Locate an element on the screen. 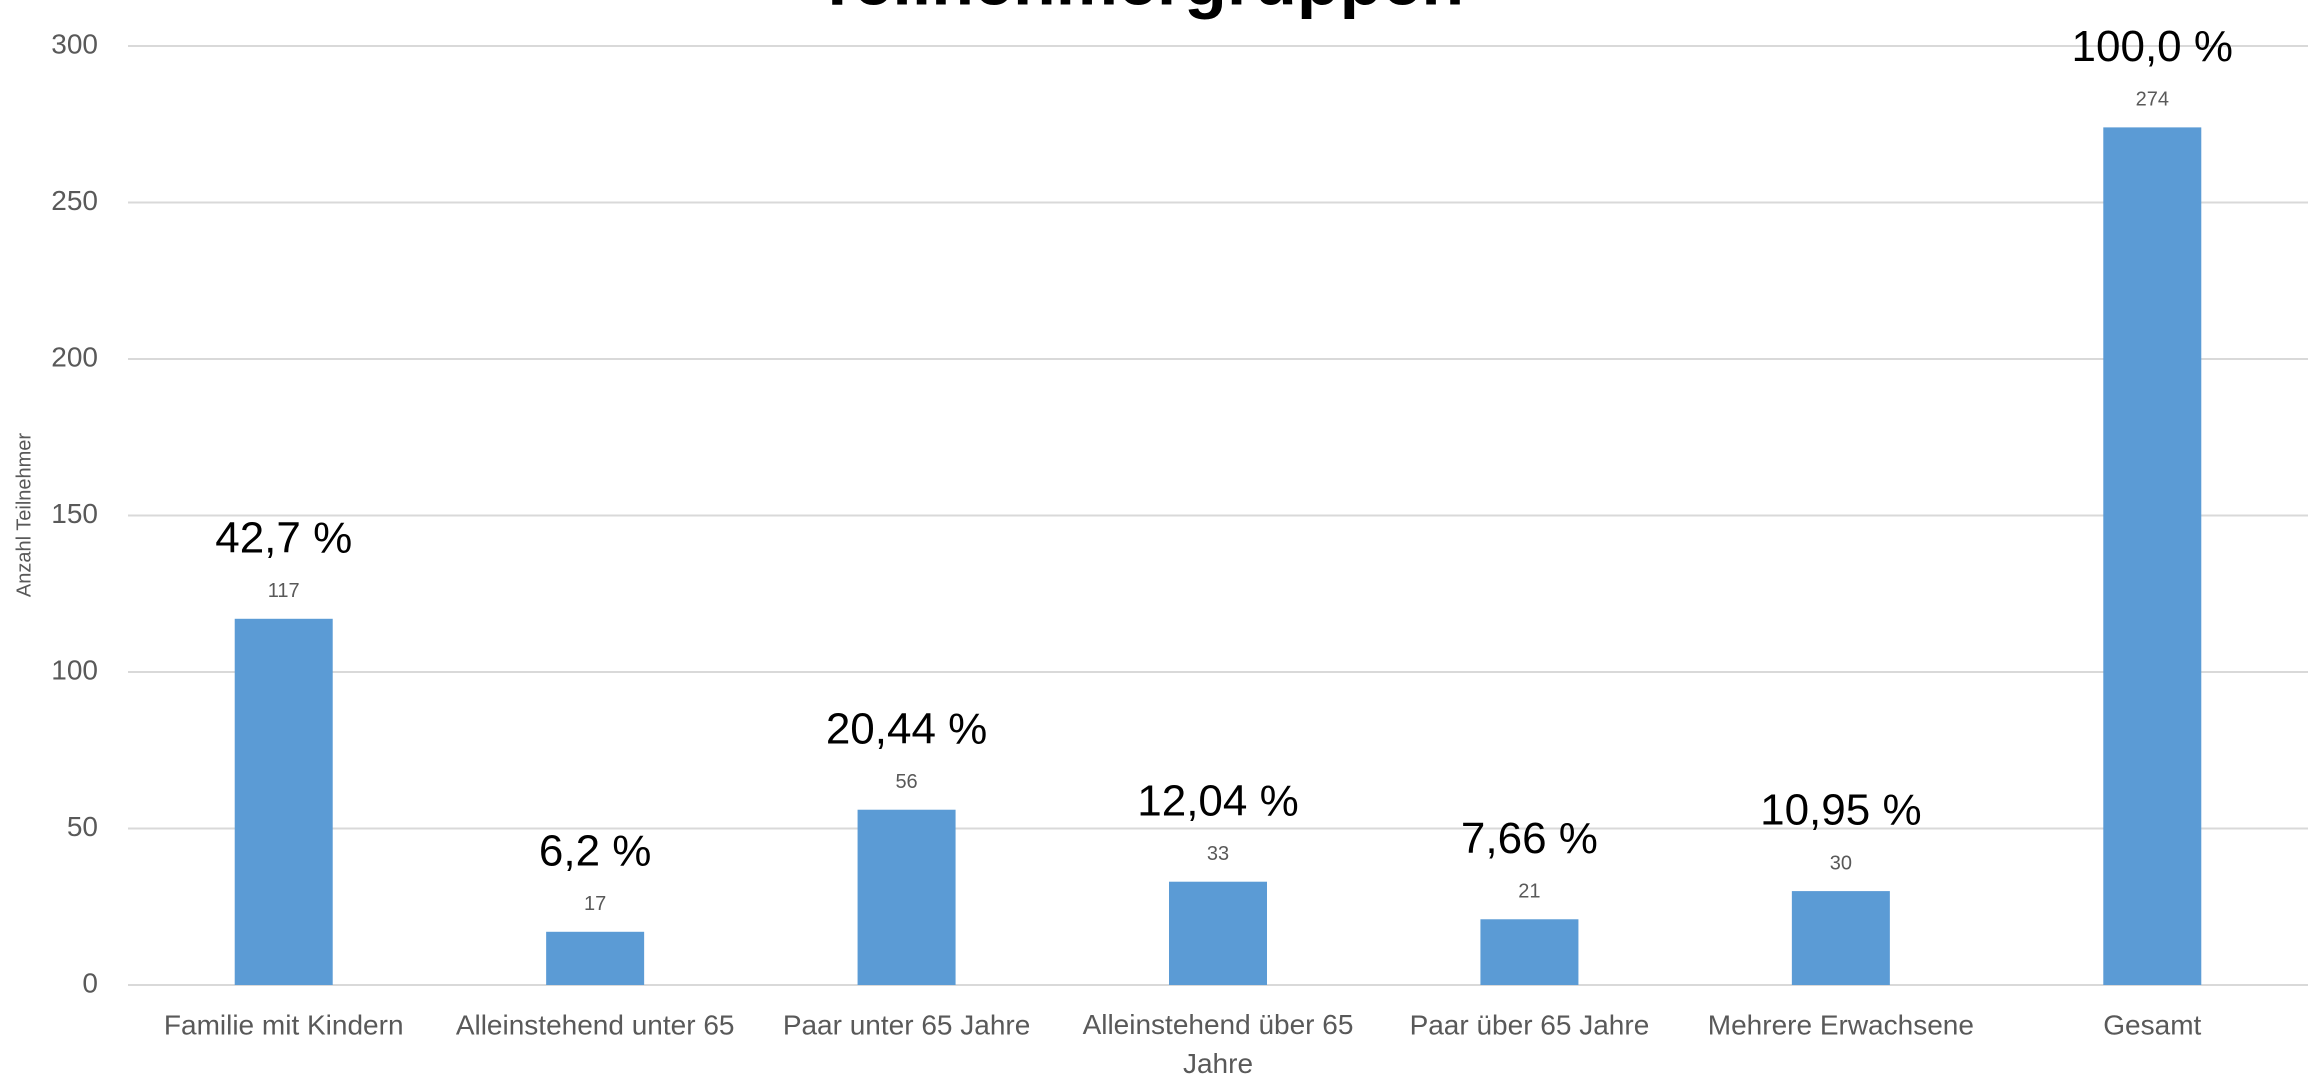  y-tick-label: 300 is located at coordinates (74, 43).